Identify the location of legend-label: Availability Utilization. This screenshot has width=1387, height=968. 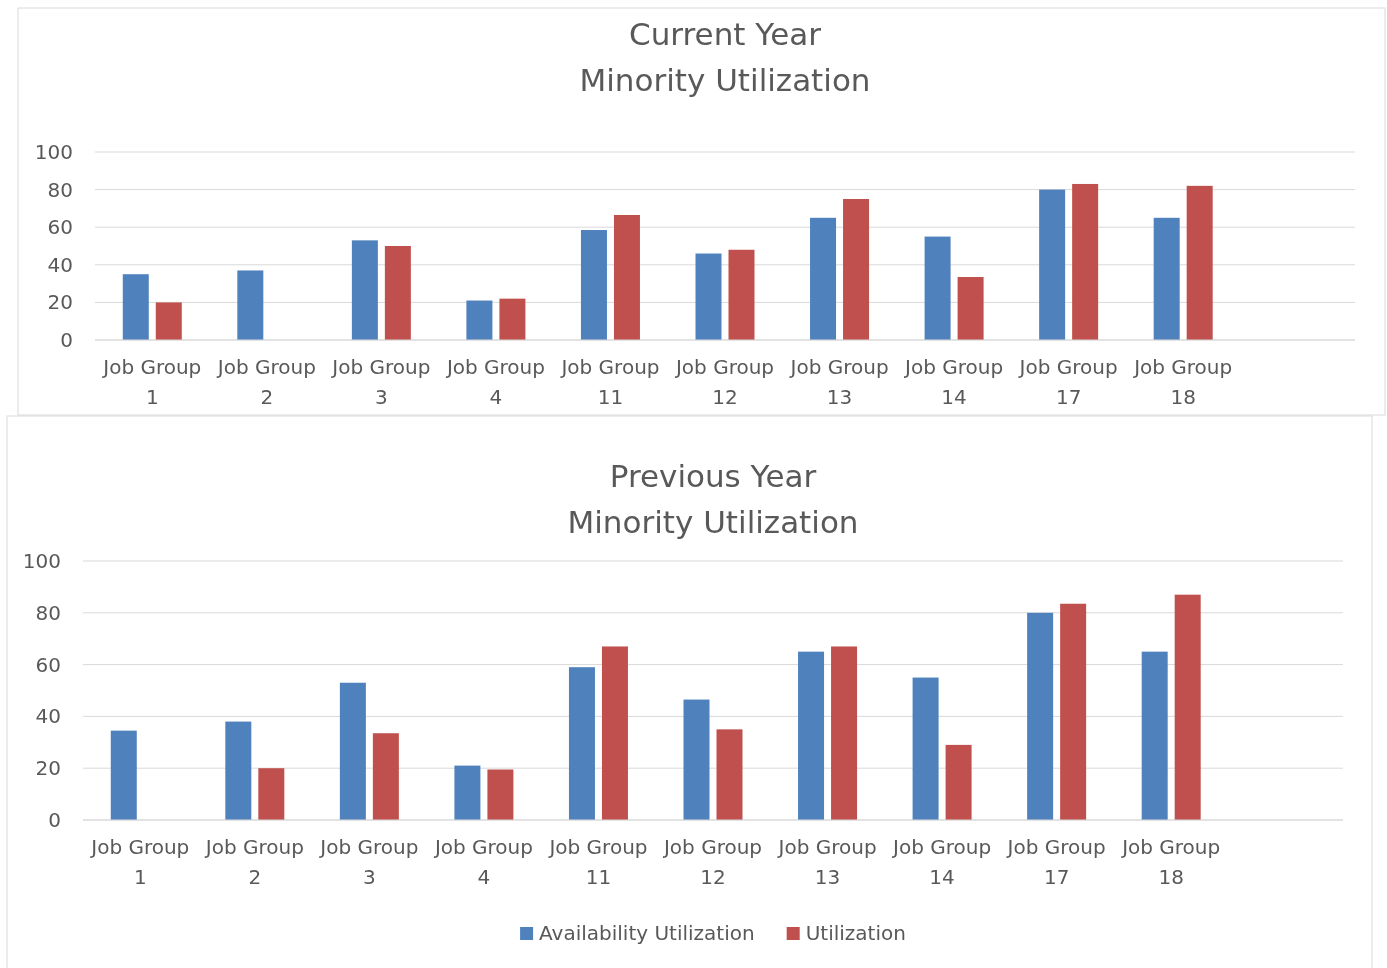
(647, 932).